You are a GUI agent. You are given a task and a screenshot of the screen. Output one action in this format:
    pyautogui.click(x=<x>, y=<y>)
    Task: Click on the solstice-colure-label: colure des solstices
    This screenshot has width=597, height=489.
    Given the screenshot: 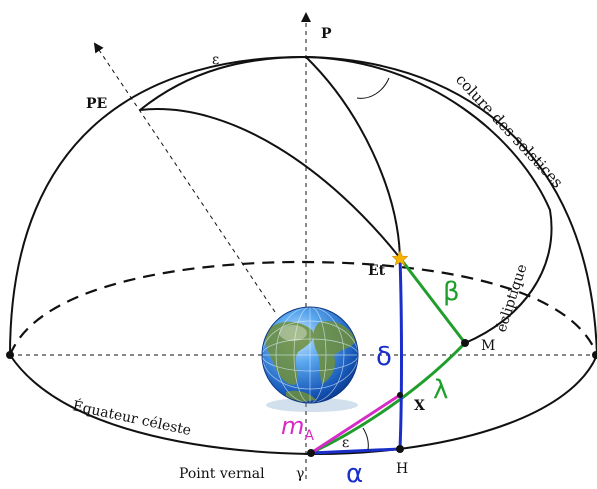 What is the action you would take?
    pyautogui.click(x=509, y=130)
    